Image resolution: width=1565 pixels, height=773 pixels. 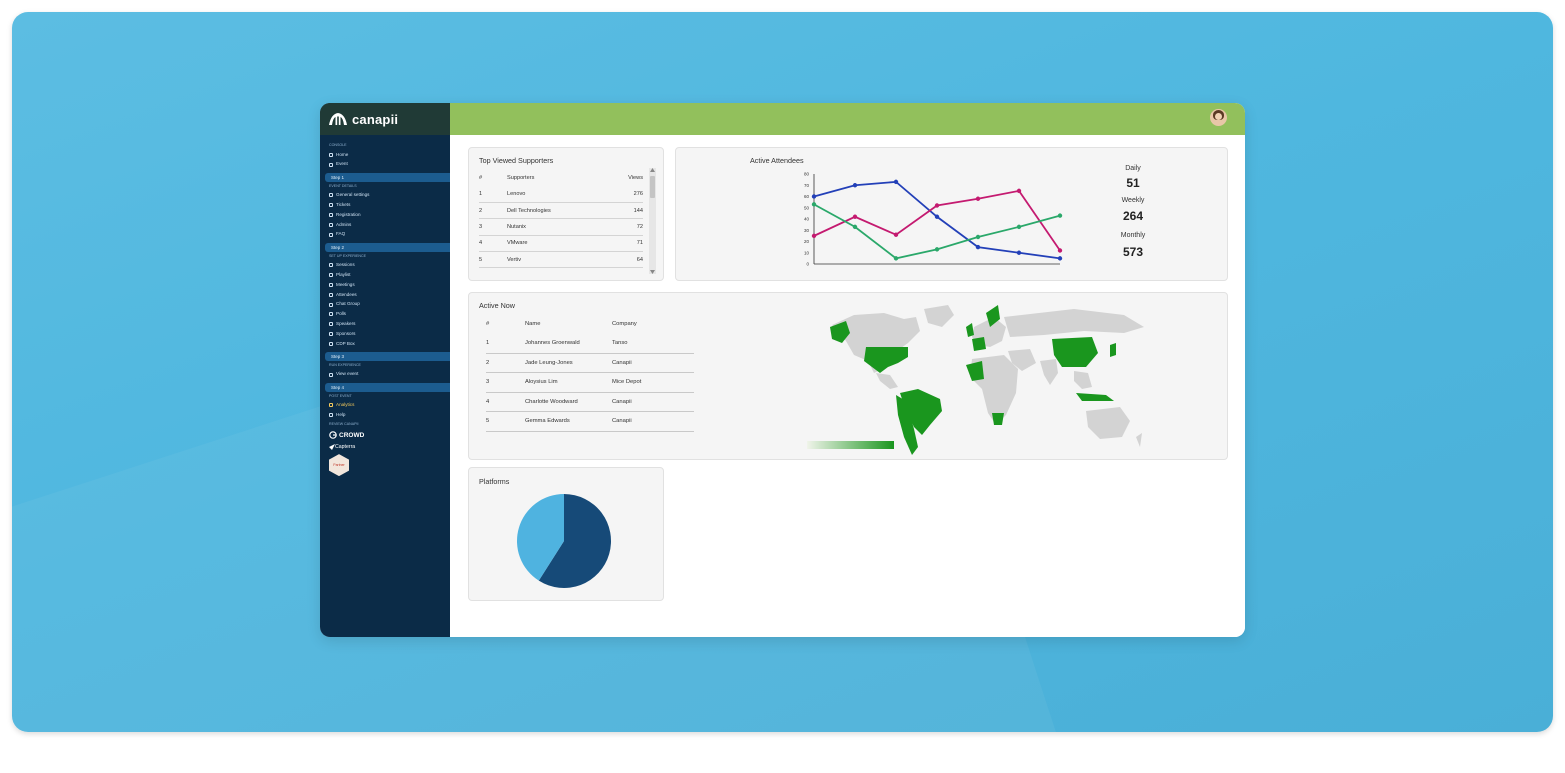 I want to click on active-attendees-title: Active Attendees, so click(x=777, y=160).